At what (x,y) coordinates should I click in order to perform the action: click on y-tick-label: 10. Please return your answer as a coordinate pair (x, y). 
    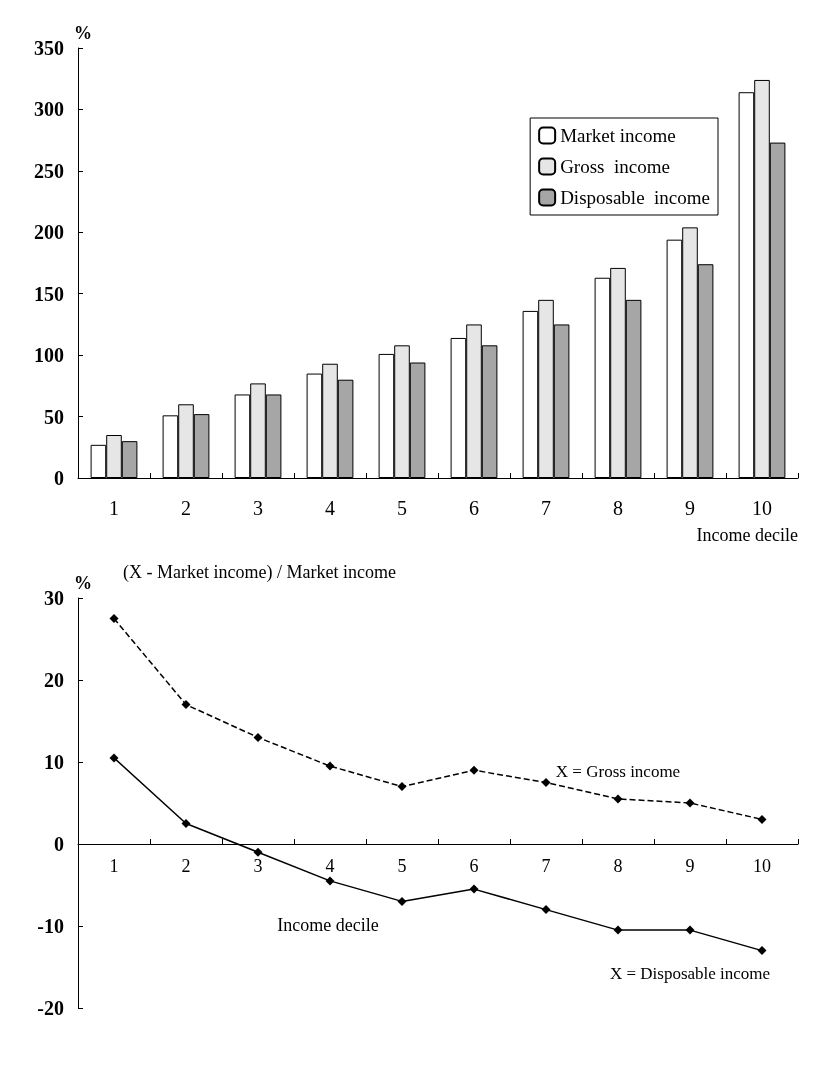
    Looking at the image, I should click on (54, 762).